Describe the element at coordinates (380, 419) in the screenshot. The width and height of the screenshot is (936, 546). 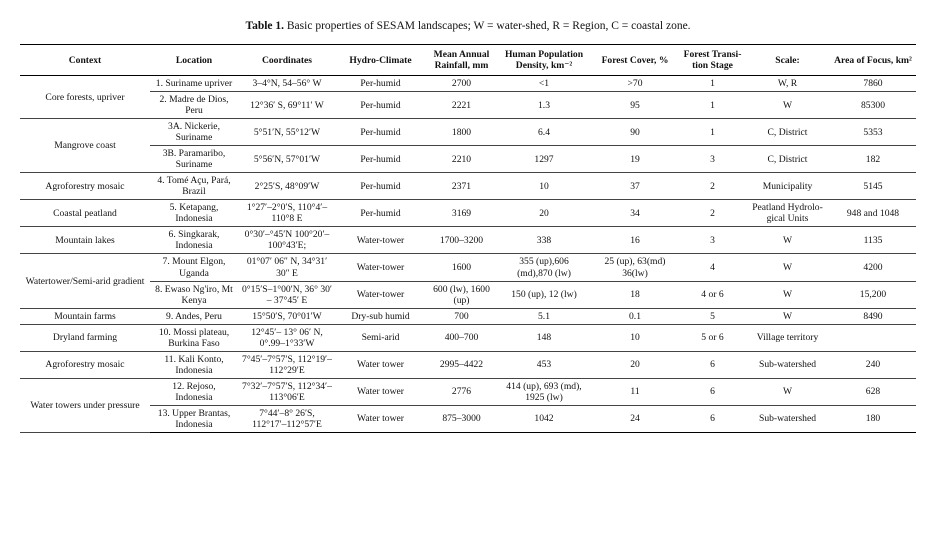
I see `table-cell: Water tower` at that location.